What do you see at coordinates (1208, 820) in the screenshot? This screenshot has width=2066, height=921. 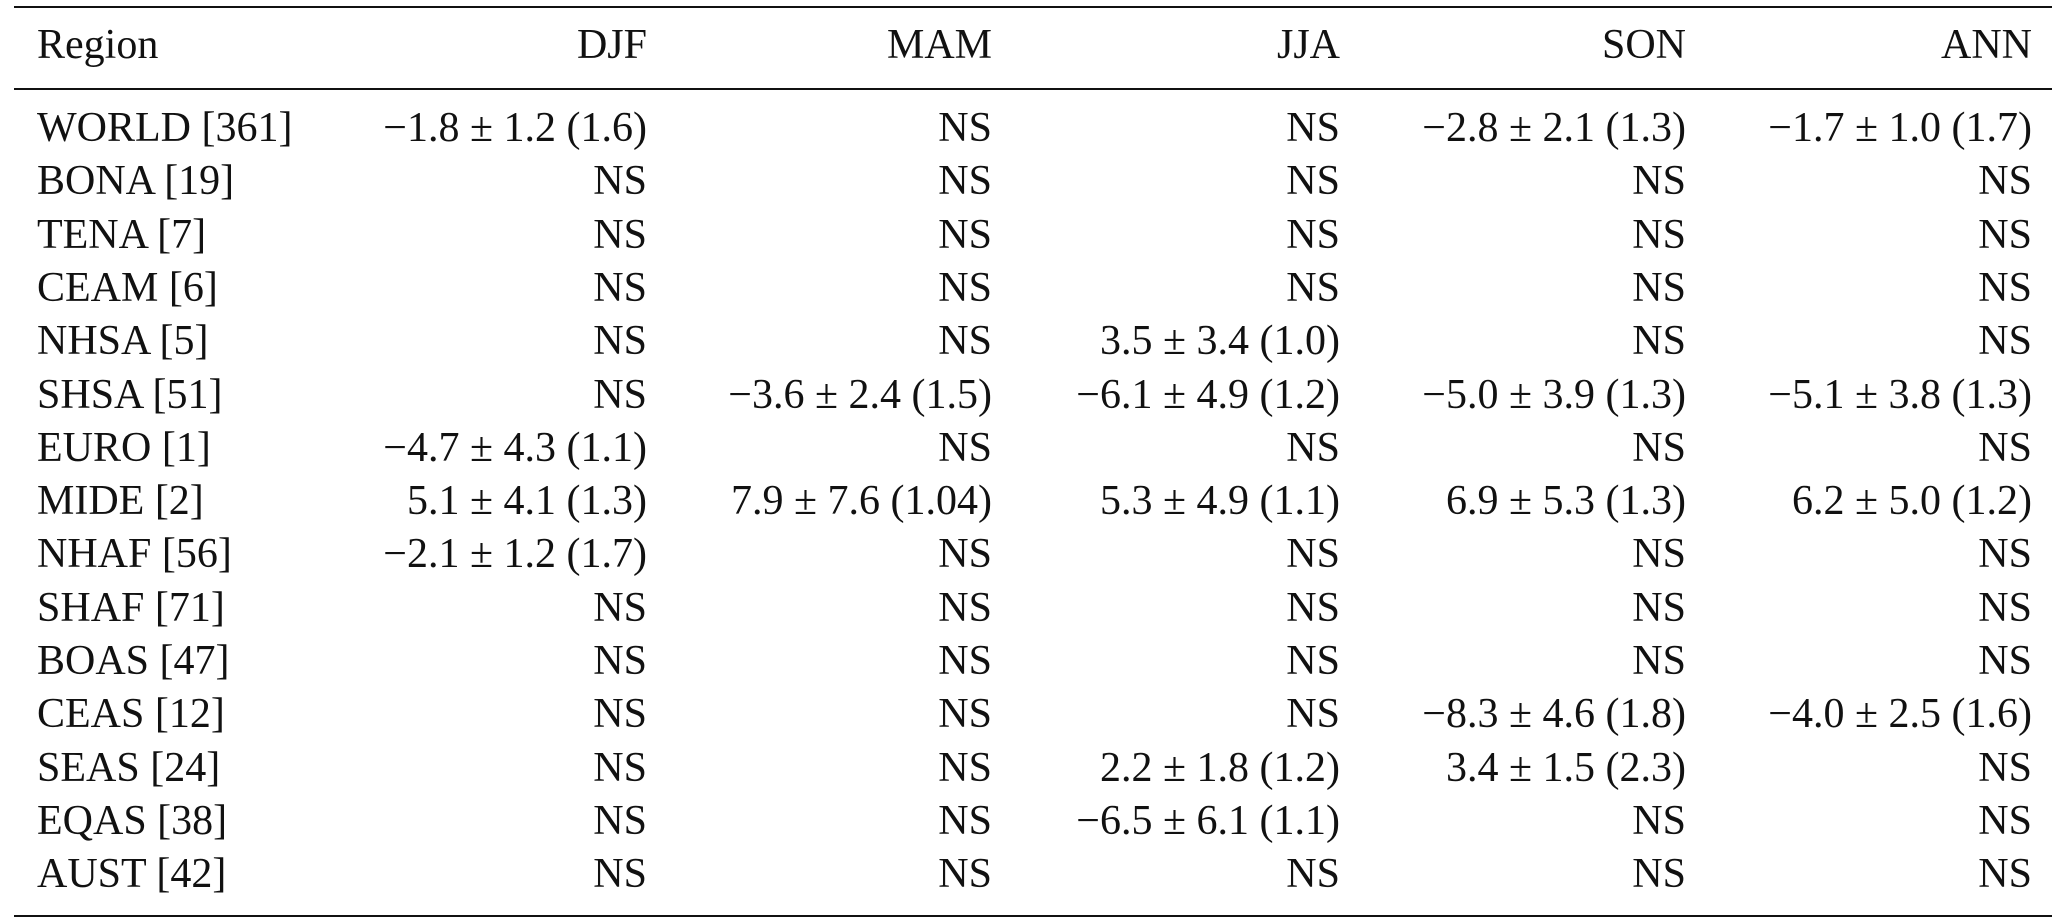 I see `value-cell: −6.5 ± 6.1 (1.1)` at bounding box center [1208, 820].